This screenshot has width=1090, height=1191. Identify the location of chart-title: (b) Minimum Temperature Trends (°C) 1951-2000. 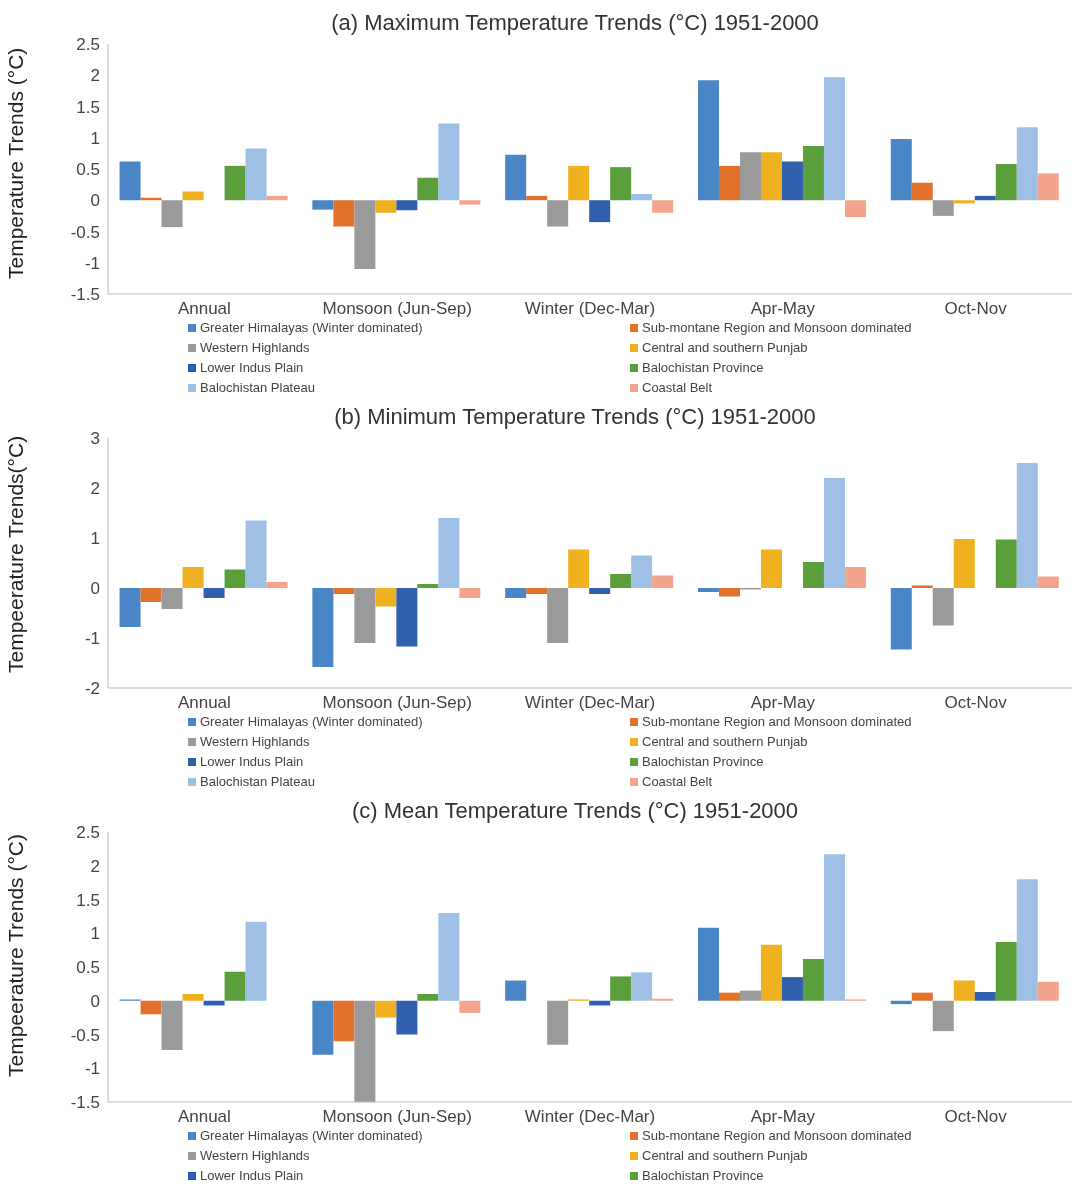
(575, 416).